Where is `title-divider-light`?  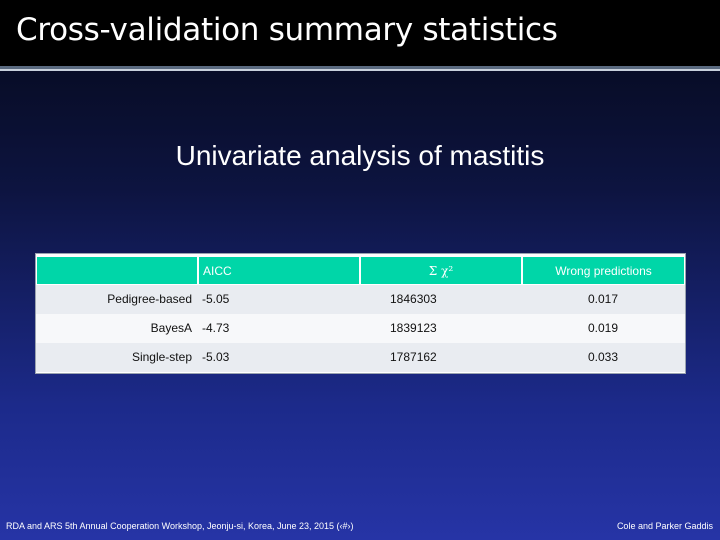
title-divider-light is located at coordinates (360, 70).